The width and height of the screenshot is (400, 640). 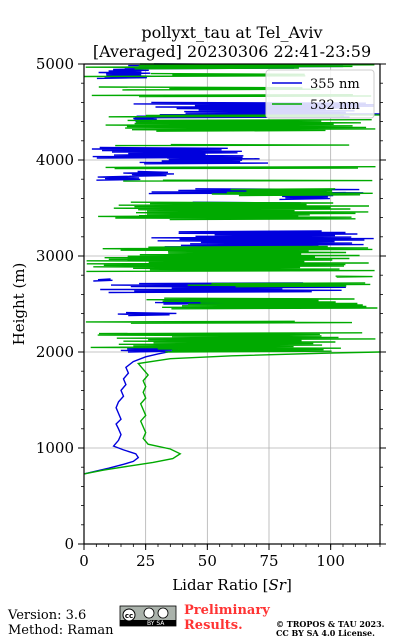 What do you see at coordinates (46, 615) in the screenshot?
I see `version-text: Version: 3.6` at bounding box center [46, 615].